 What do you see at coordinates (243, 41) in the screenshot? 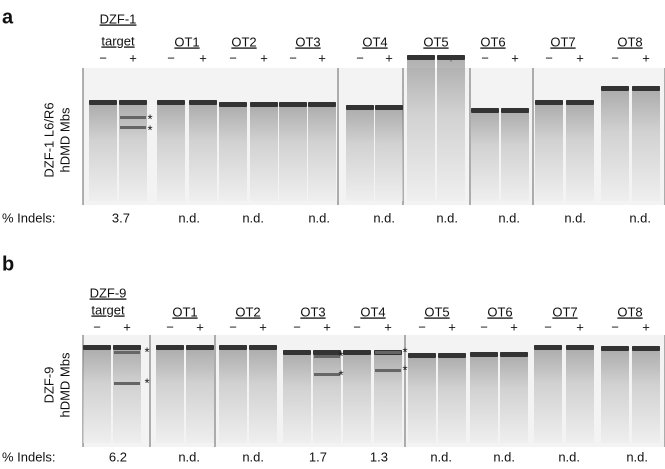
I see `off-target-name: OT2` at bounding box center [243, 41].